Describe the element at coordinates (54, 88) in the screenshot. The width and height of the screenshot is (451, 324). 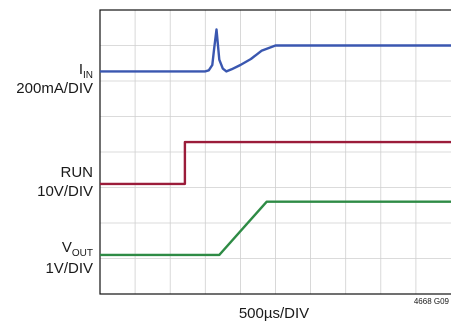
I see `iin-scale: 200mA/DIV` at that location.